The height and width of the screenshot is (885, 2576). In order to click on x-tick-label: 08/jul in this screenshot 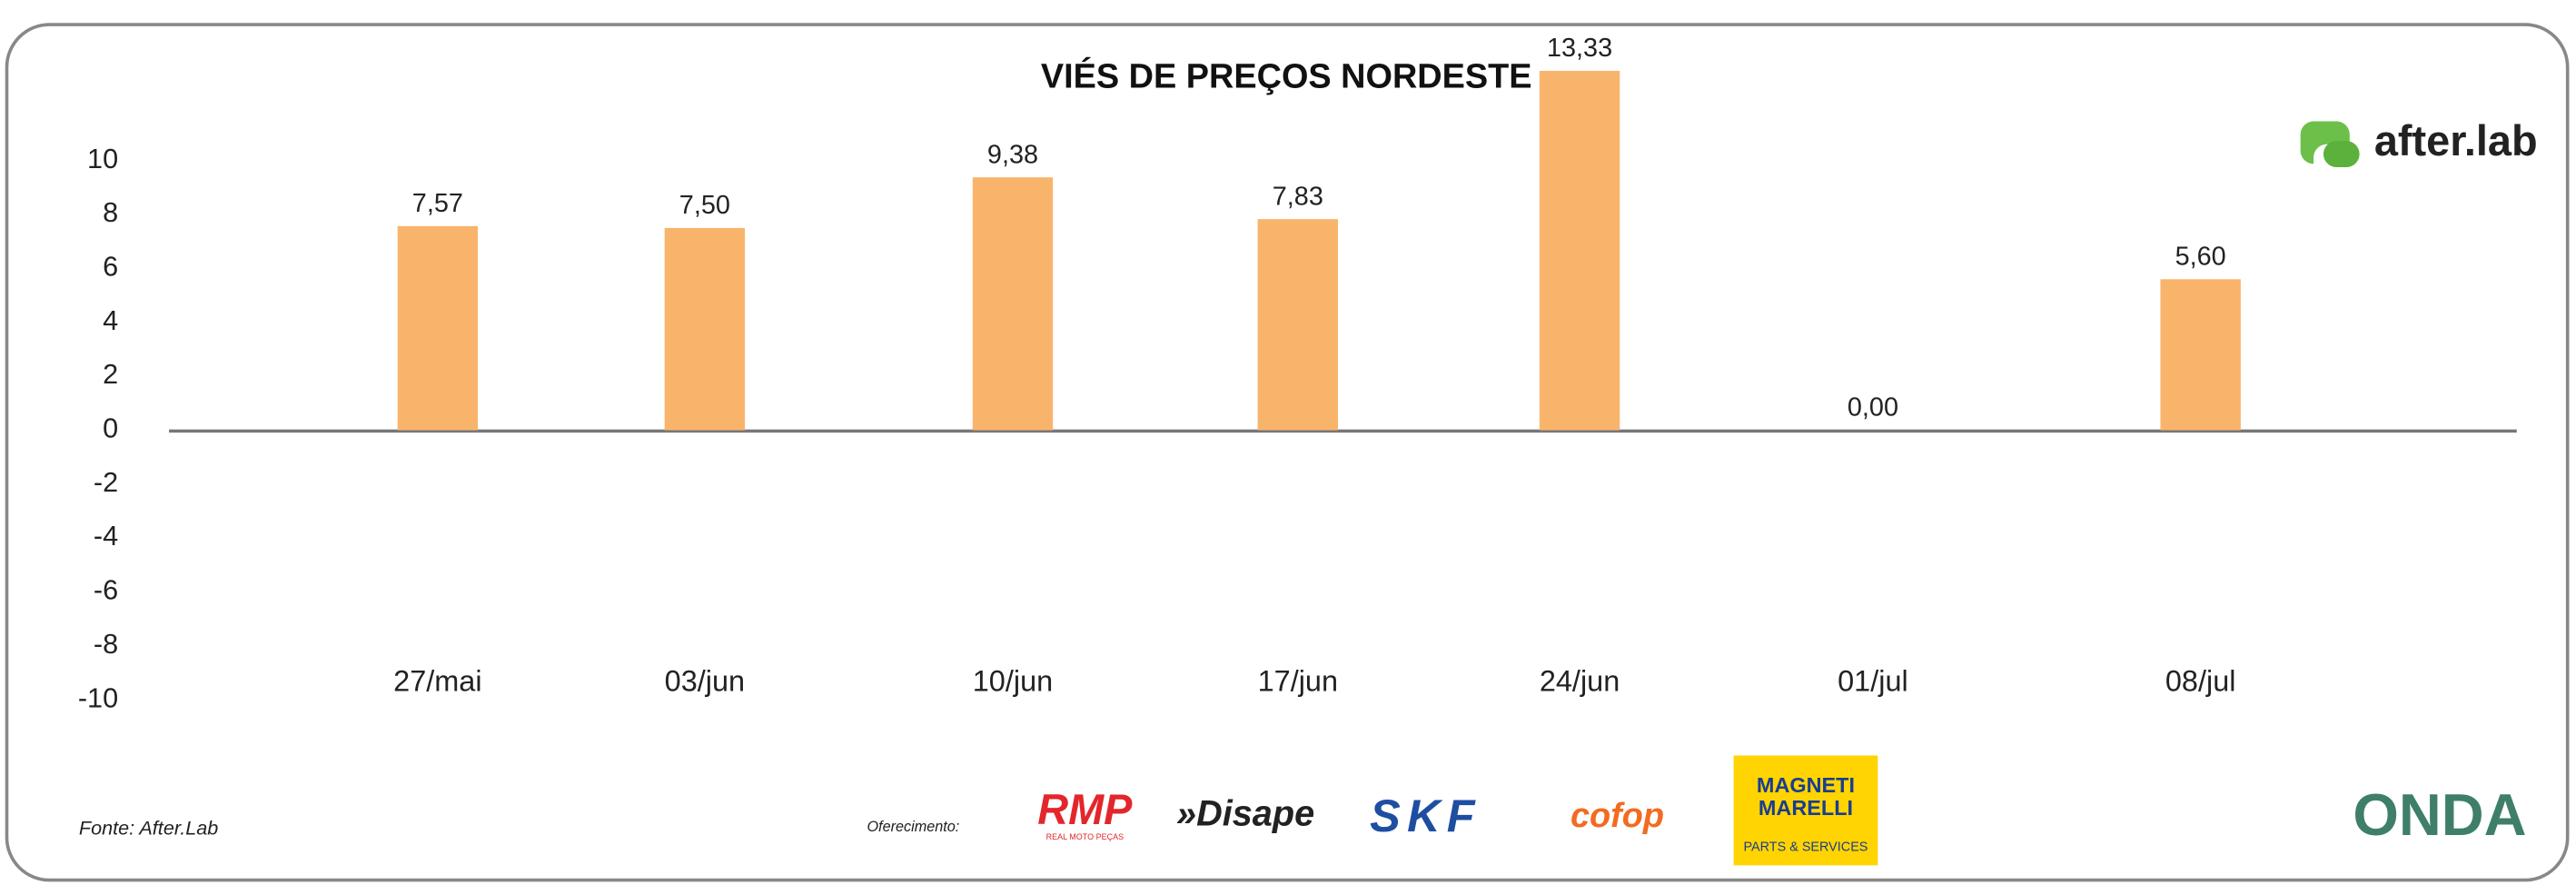, I will do `click(2200, 681)`.